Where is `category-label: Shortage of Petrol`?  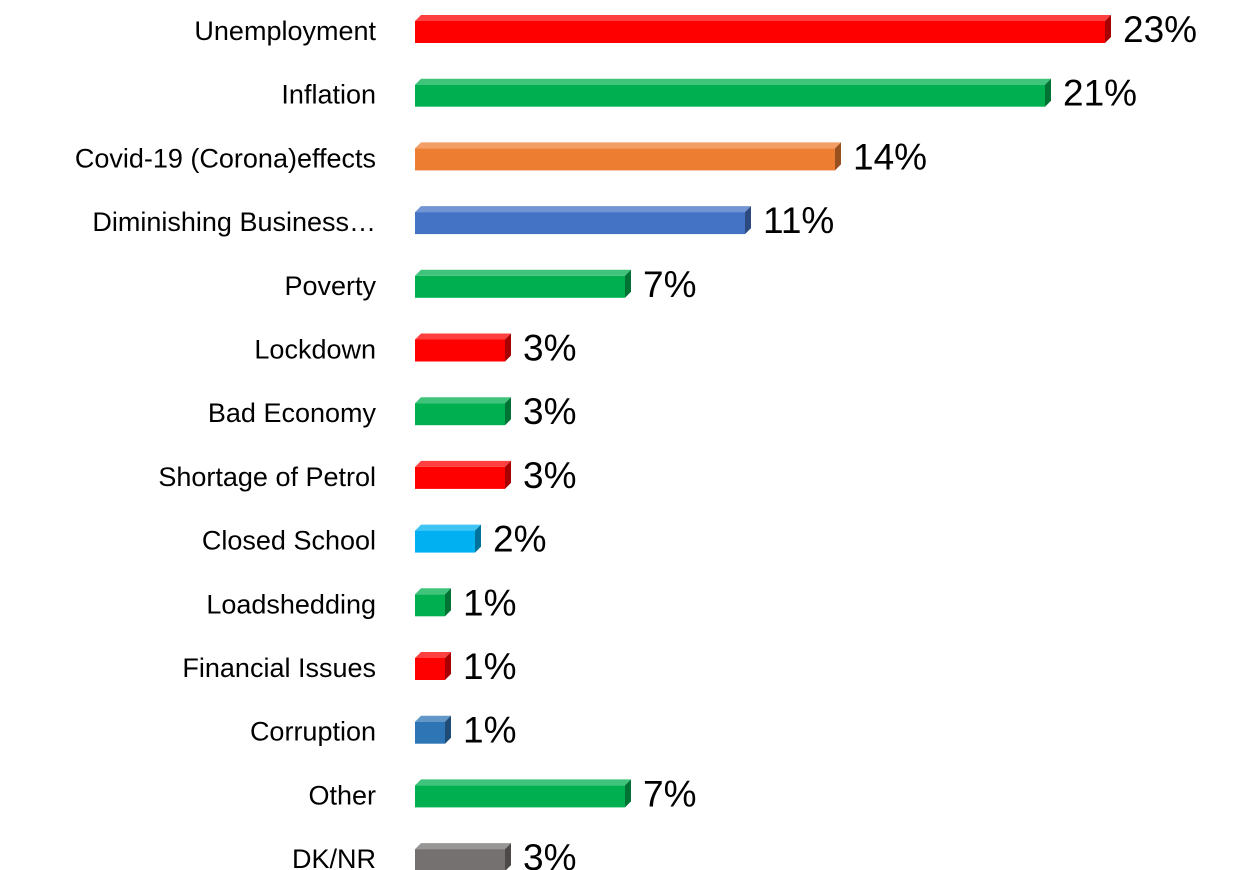
category-label: Shortage of Petrol is located at coordinates (267, 477).